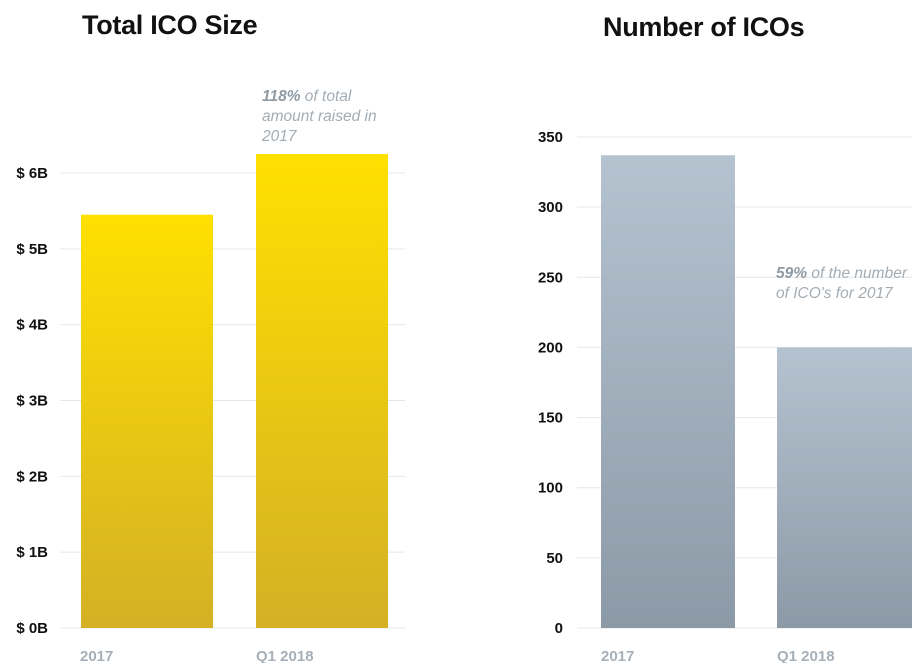 The image size is (912, 663). Describe the element at coordinates (550, 347) in the screenshot. I see `y-tick-label: 200` at that location.